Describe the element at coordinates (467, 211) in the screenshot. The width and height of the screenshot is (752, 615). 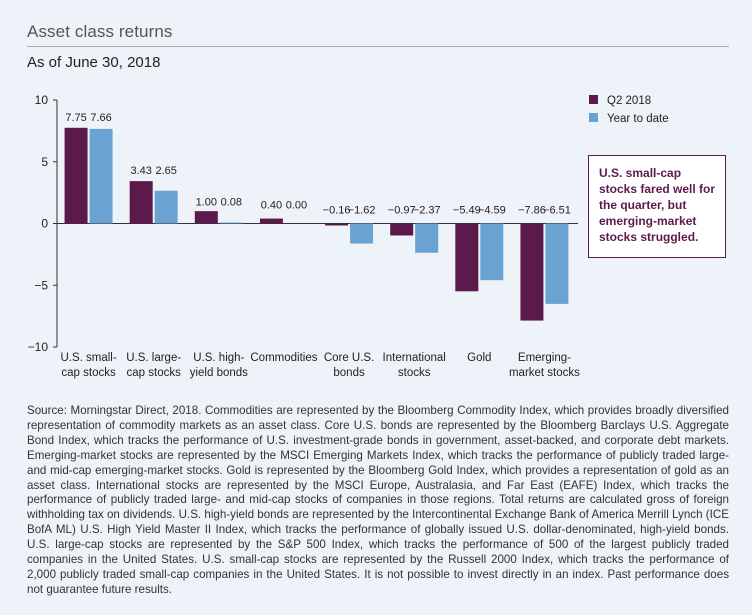
I see `data-label-q2-6: −5.49` at that location.